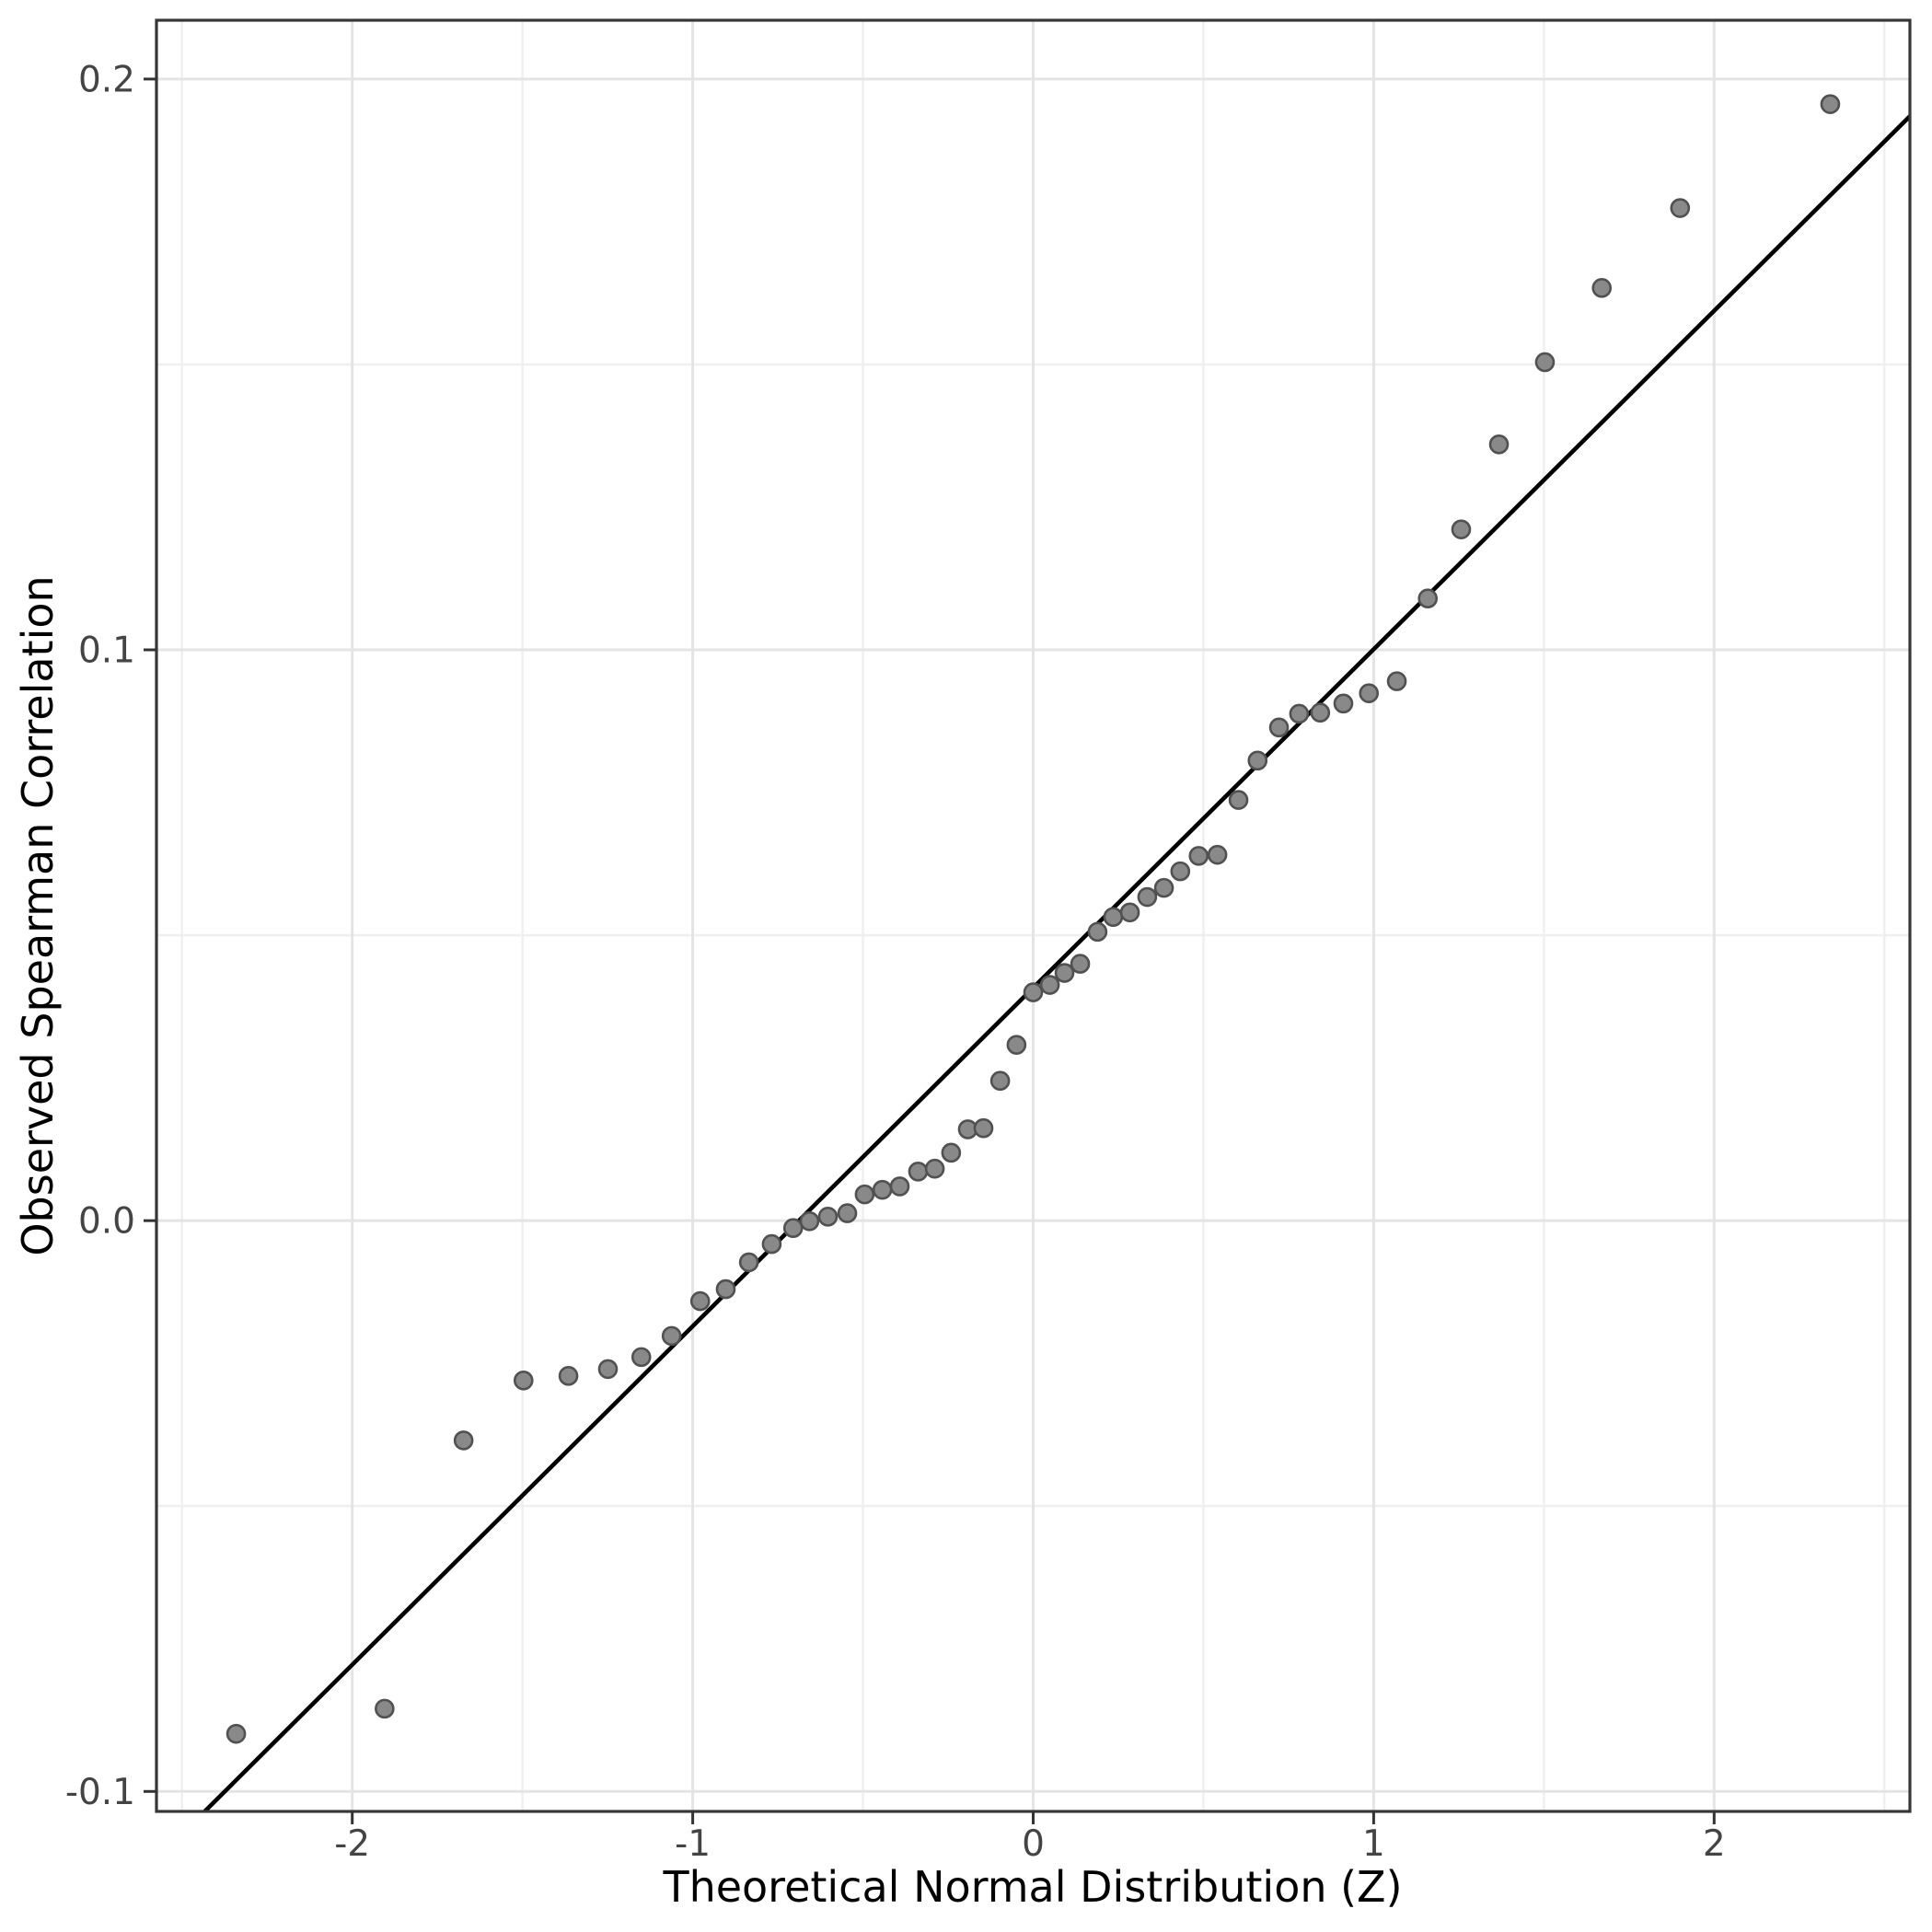 The image size is (1932, 1932). I want to click on x-tick-labels-group: -2 -1 0 1 2, so click(1029, 1844).